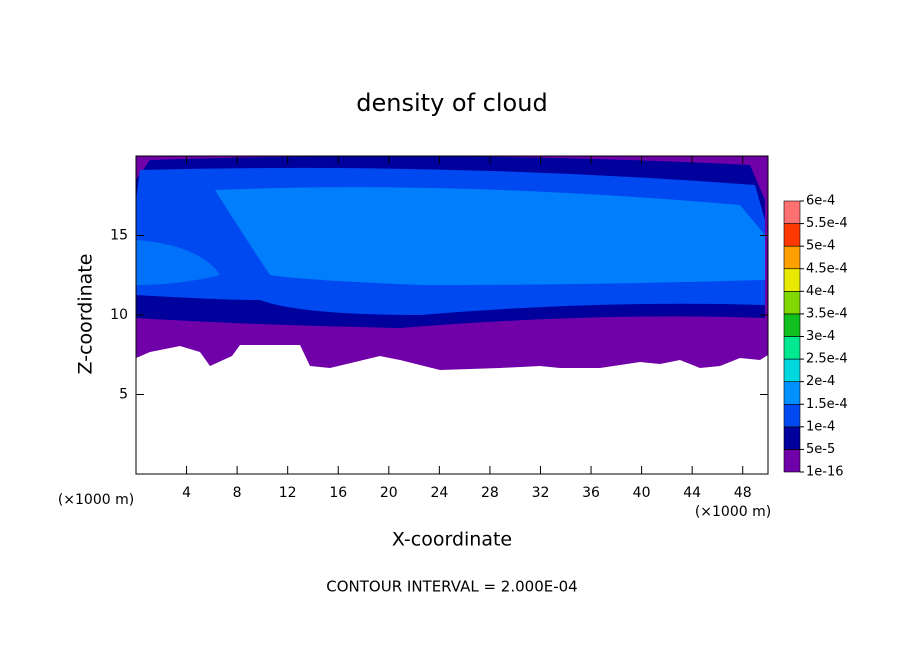  What do you see at coordinates (733, 512) in the screenshot?
I see `x-unit: (×1000 m)` at bounding box center [733, 512].